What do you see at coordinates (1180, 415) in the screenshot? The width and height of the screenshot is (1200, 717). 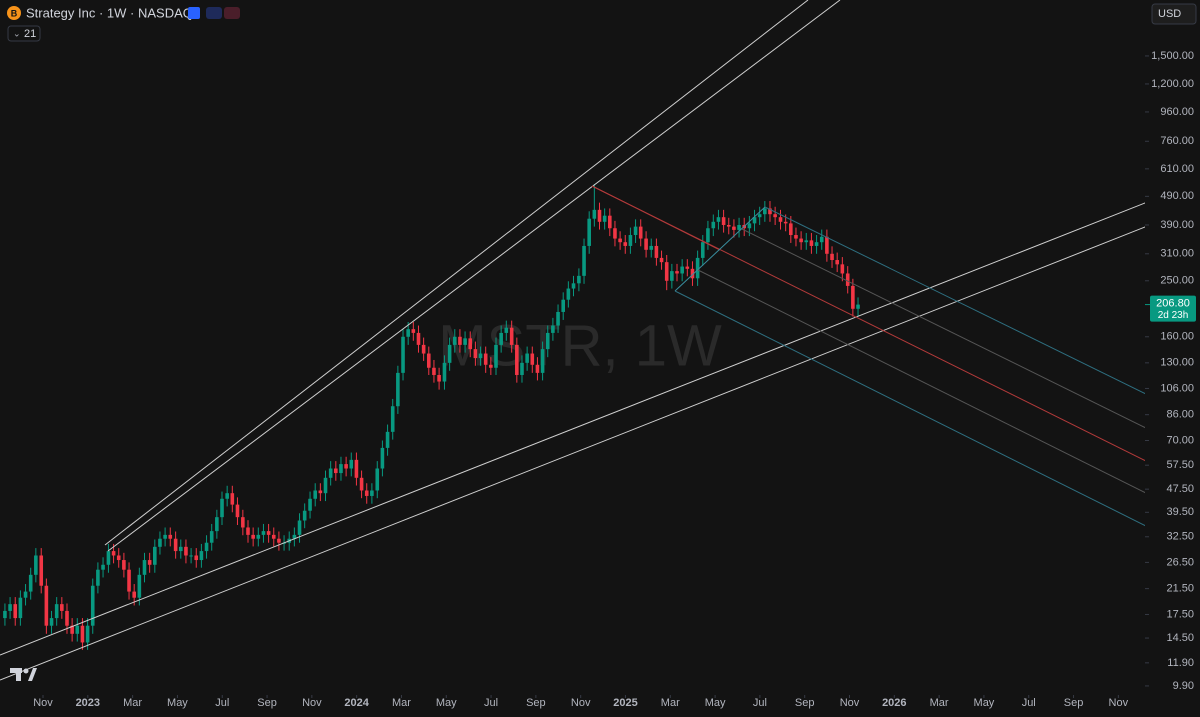 I see `y-tick-label: 86.00` at bounding box center [1180, 415].